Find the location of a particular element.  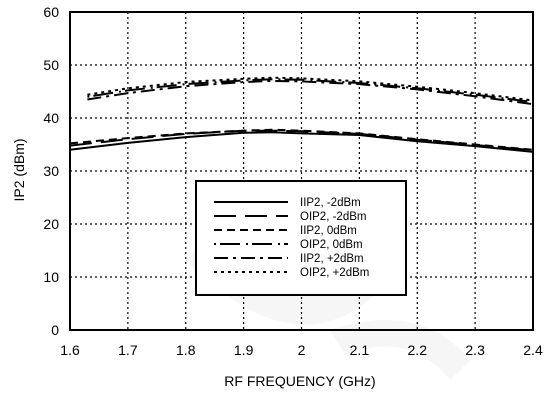

y-tick-label: 50 is located at coordinates (51, 65).